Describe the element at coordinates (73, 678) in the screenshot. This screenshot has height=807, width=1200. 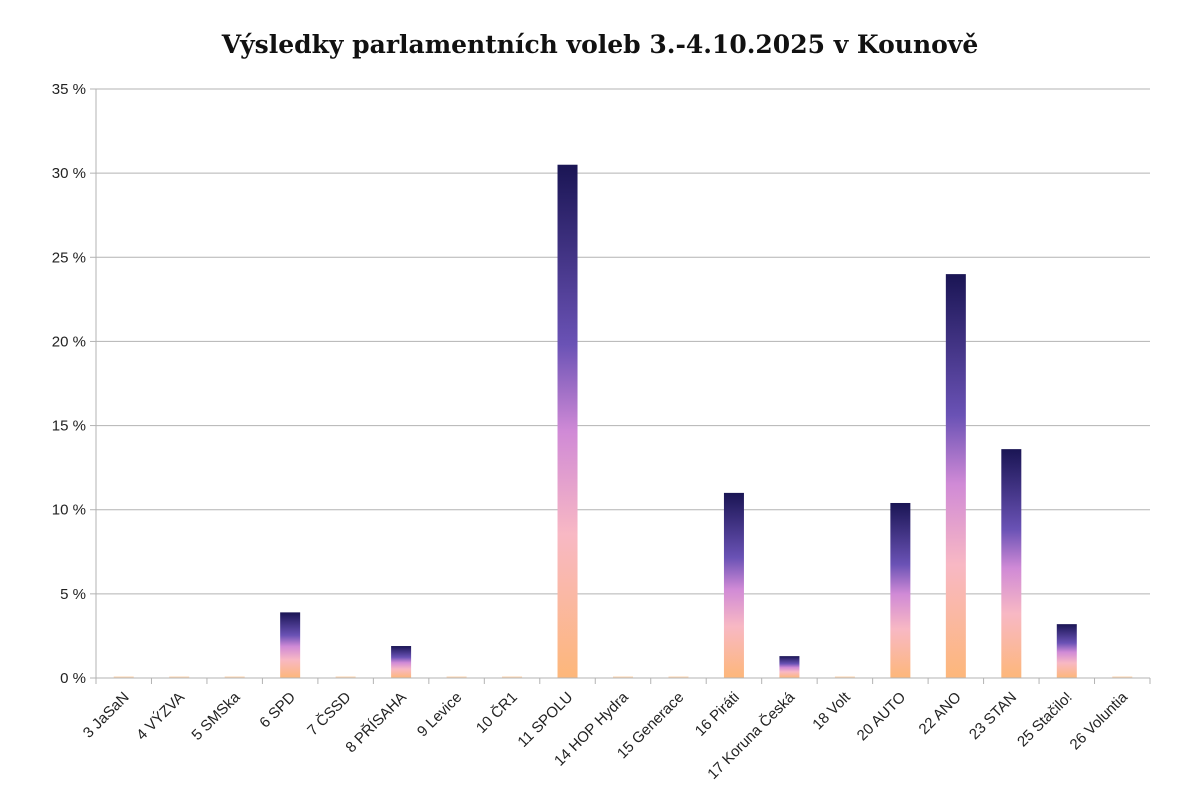
I see `y-tick-label: 0 %` at that location.